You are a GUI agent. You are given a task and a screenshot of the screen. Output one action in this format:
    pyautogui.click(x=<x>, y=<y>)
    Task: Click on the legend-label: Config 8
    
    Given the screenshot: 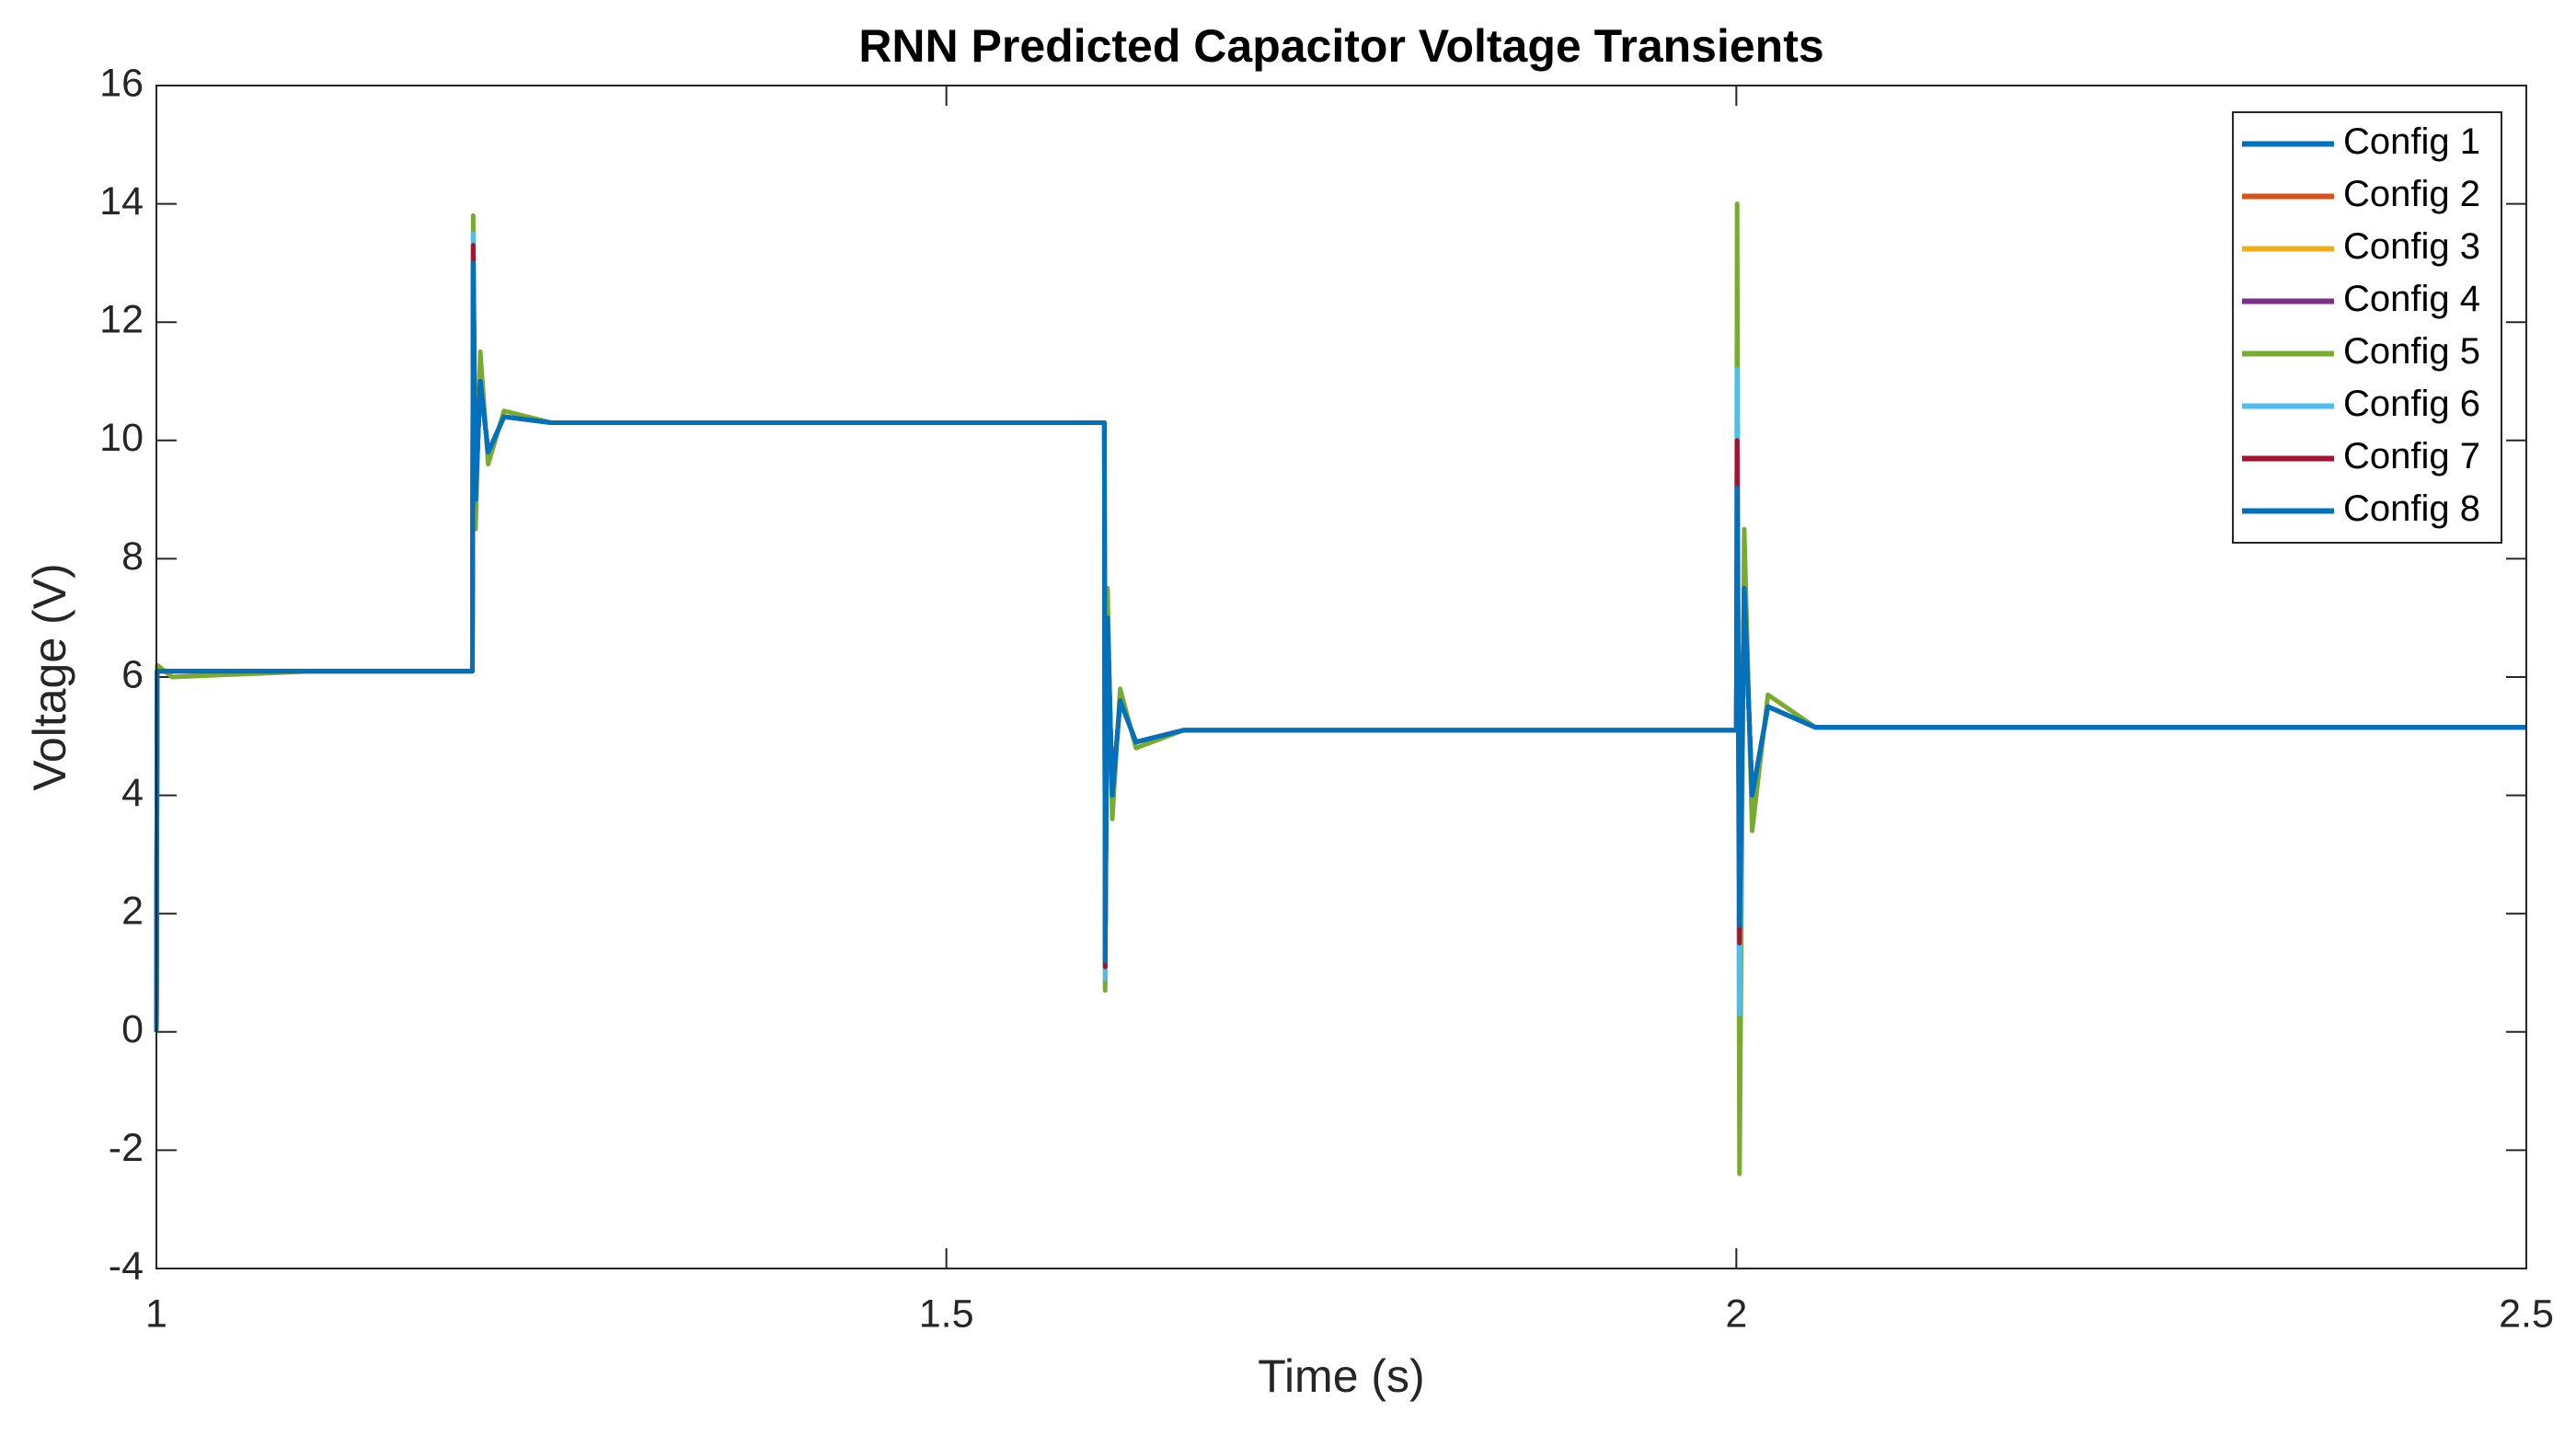 What is the action you would take?
    pyautogui.click(x=2411, y=508)
    